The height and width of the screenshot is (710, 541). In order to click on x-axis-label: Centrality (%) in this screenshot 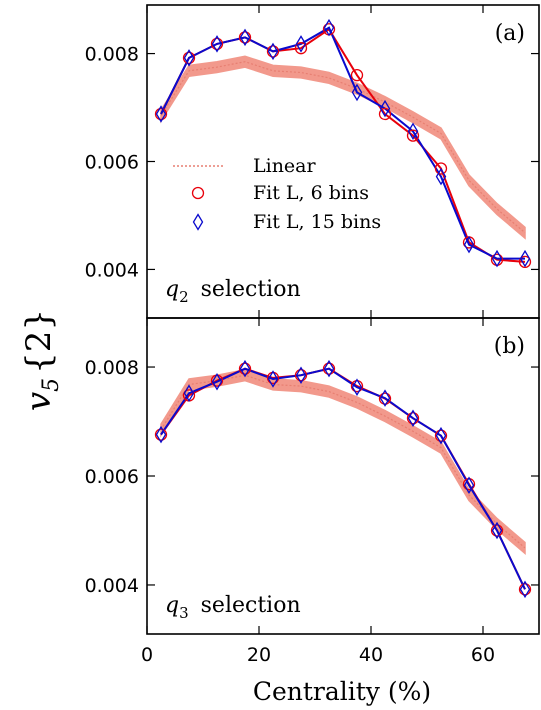, I will do `click(342, 691)`.